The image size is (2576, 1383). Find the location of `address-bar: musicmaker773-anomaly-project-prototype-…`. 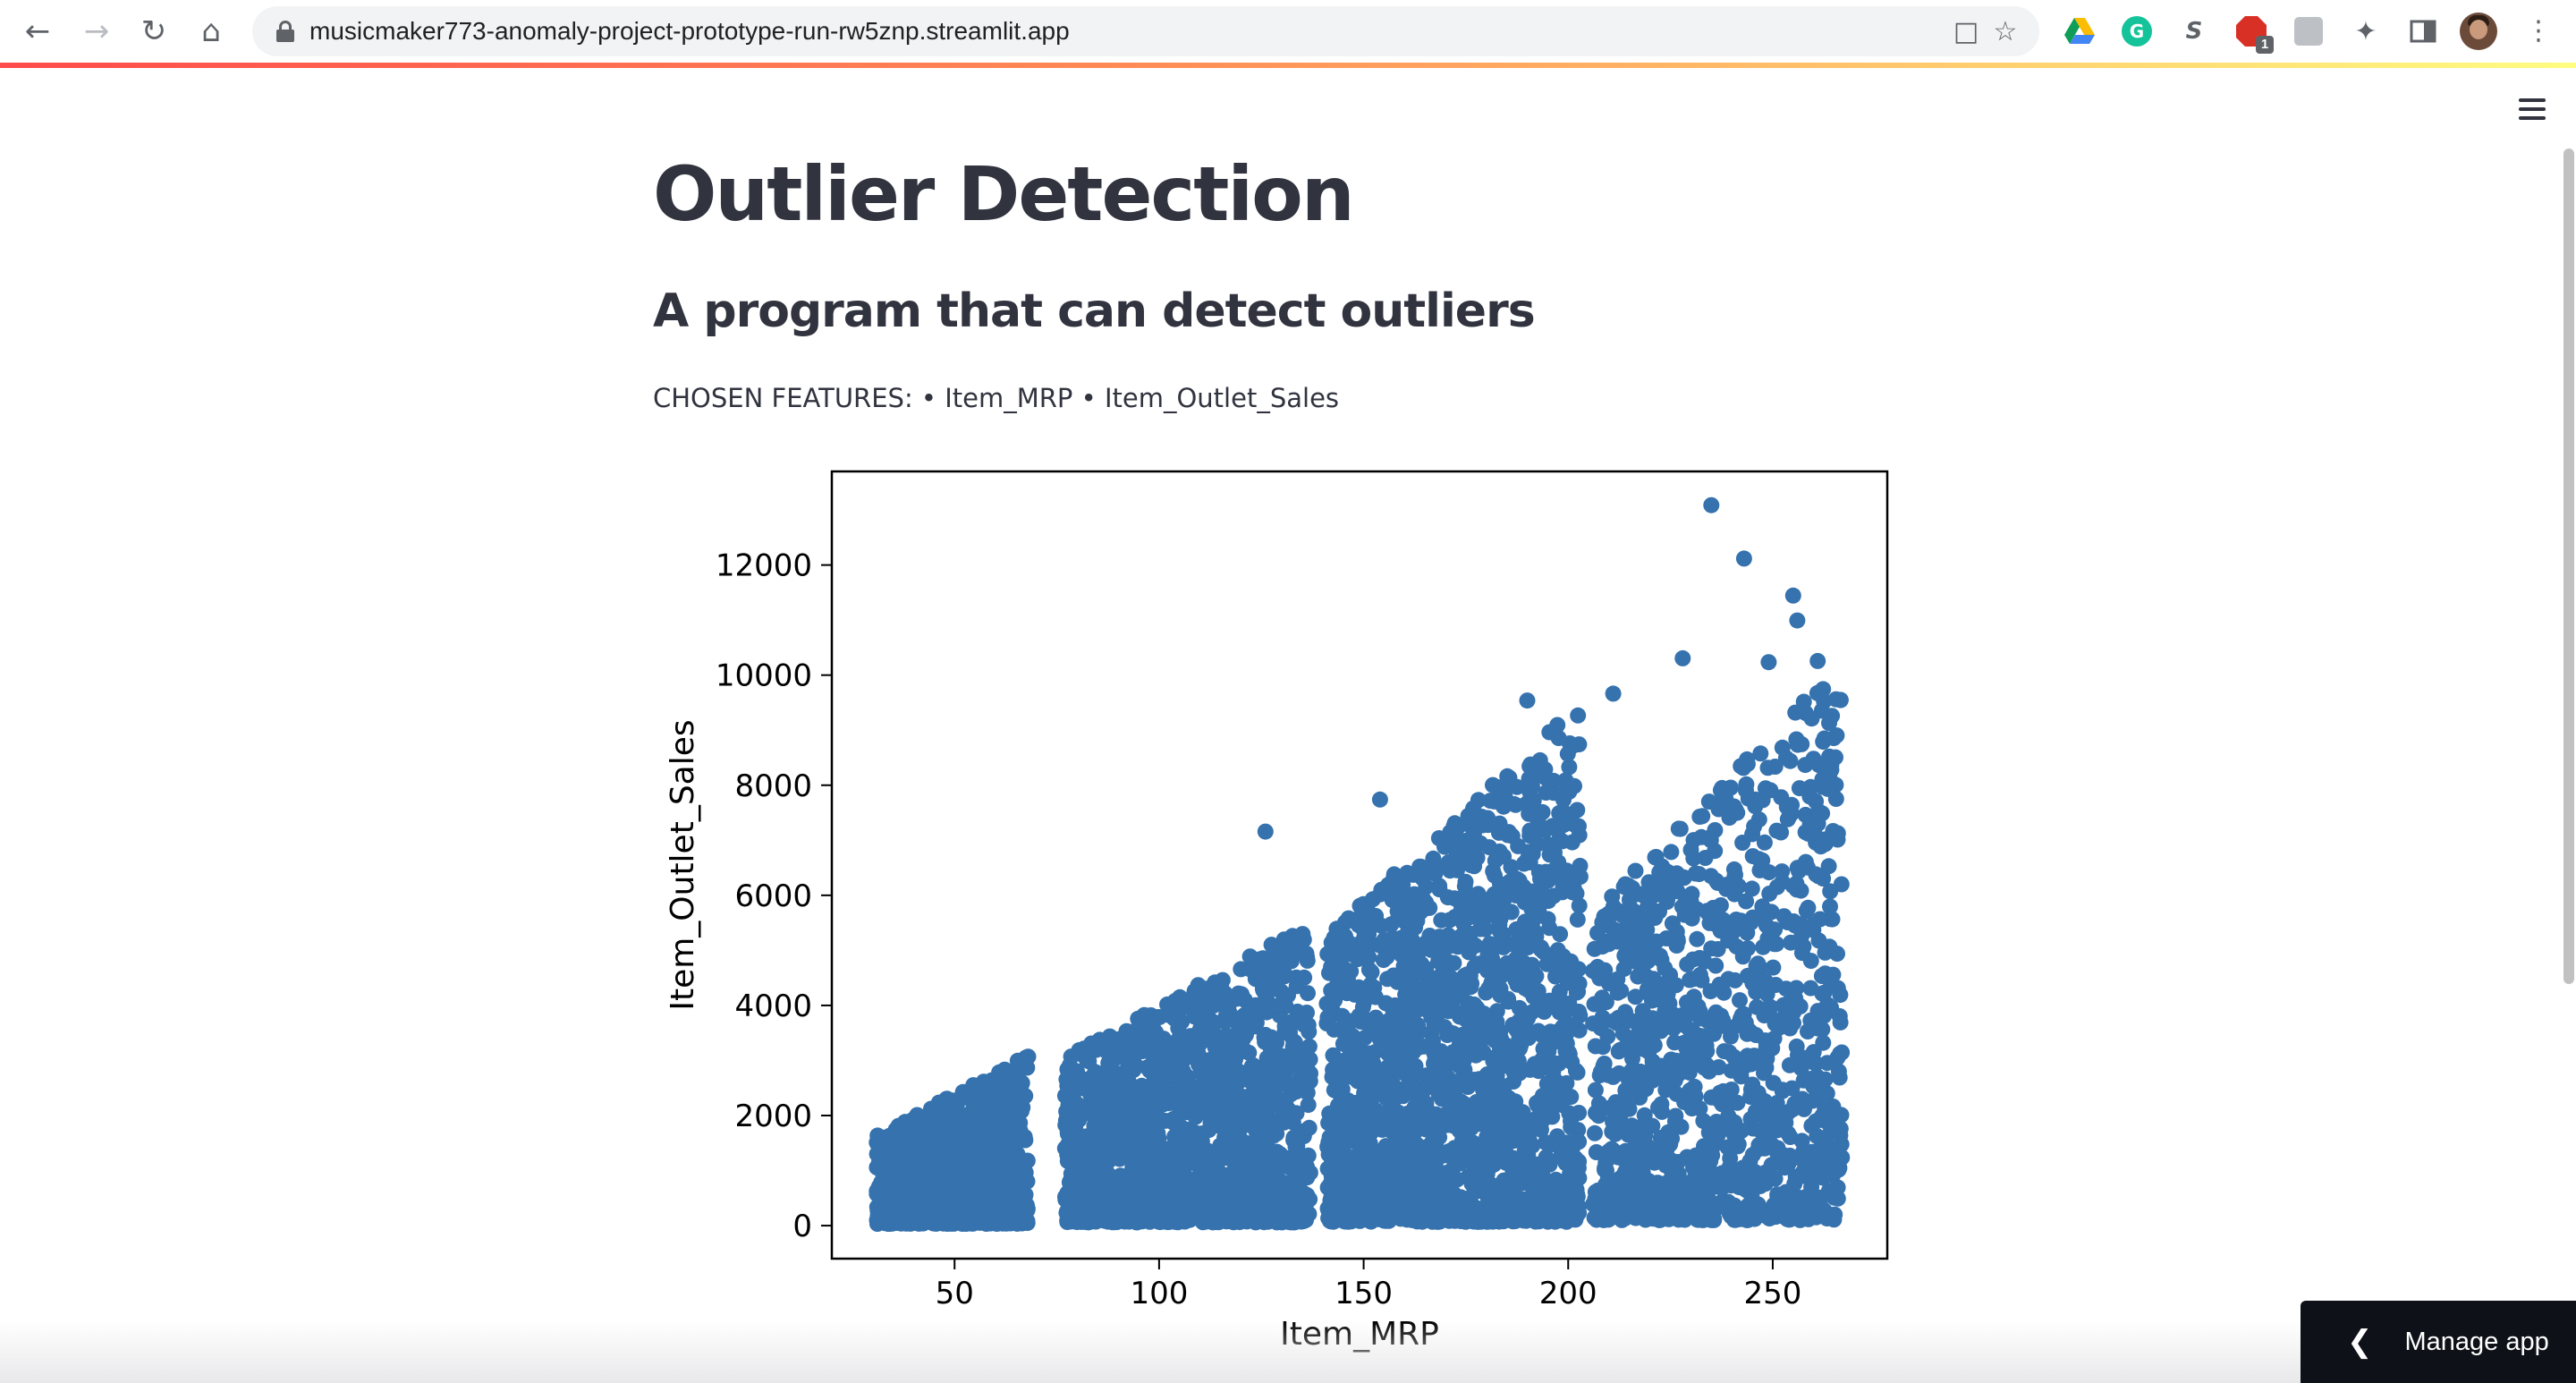

address-bar: musicmaker773-anomaly-project-prototype-… is located at coordinates (1145, 31).